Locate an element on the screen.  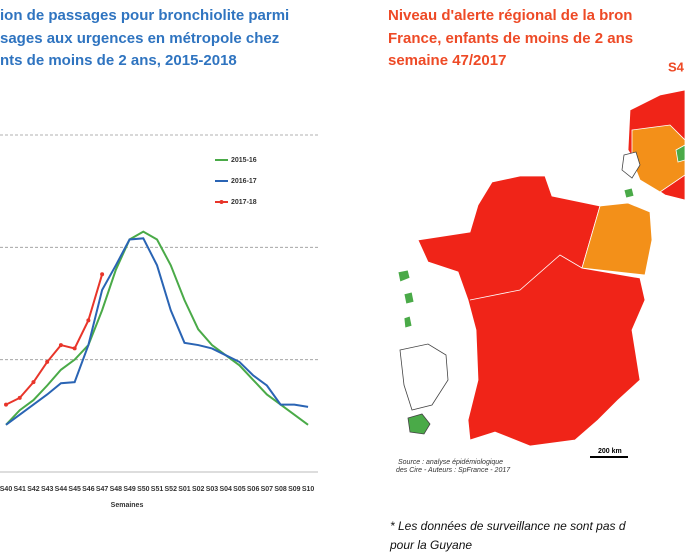
x-tick-label: S06 is located at coordinates (253, 489).